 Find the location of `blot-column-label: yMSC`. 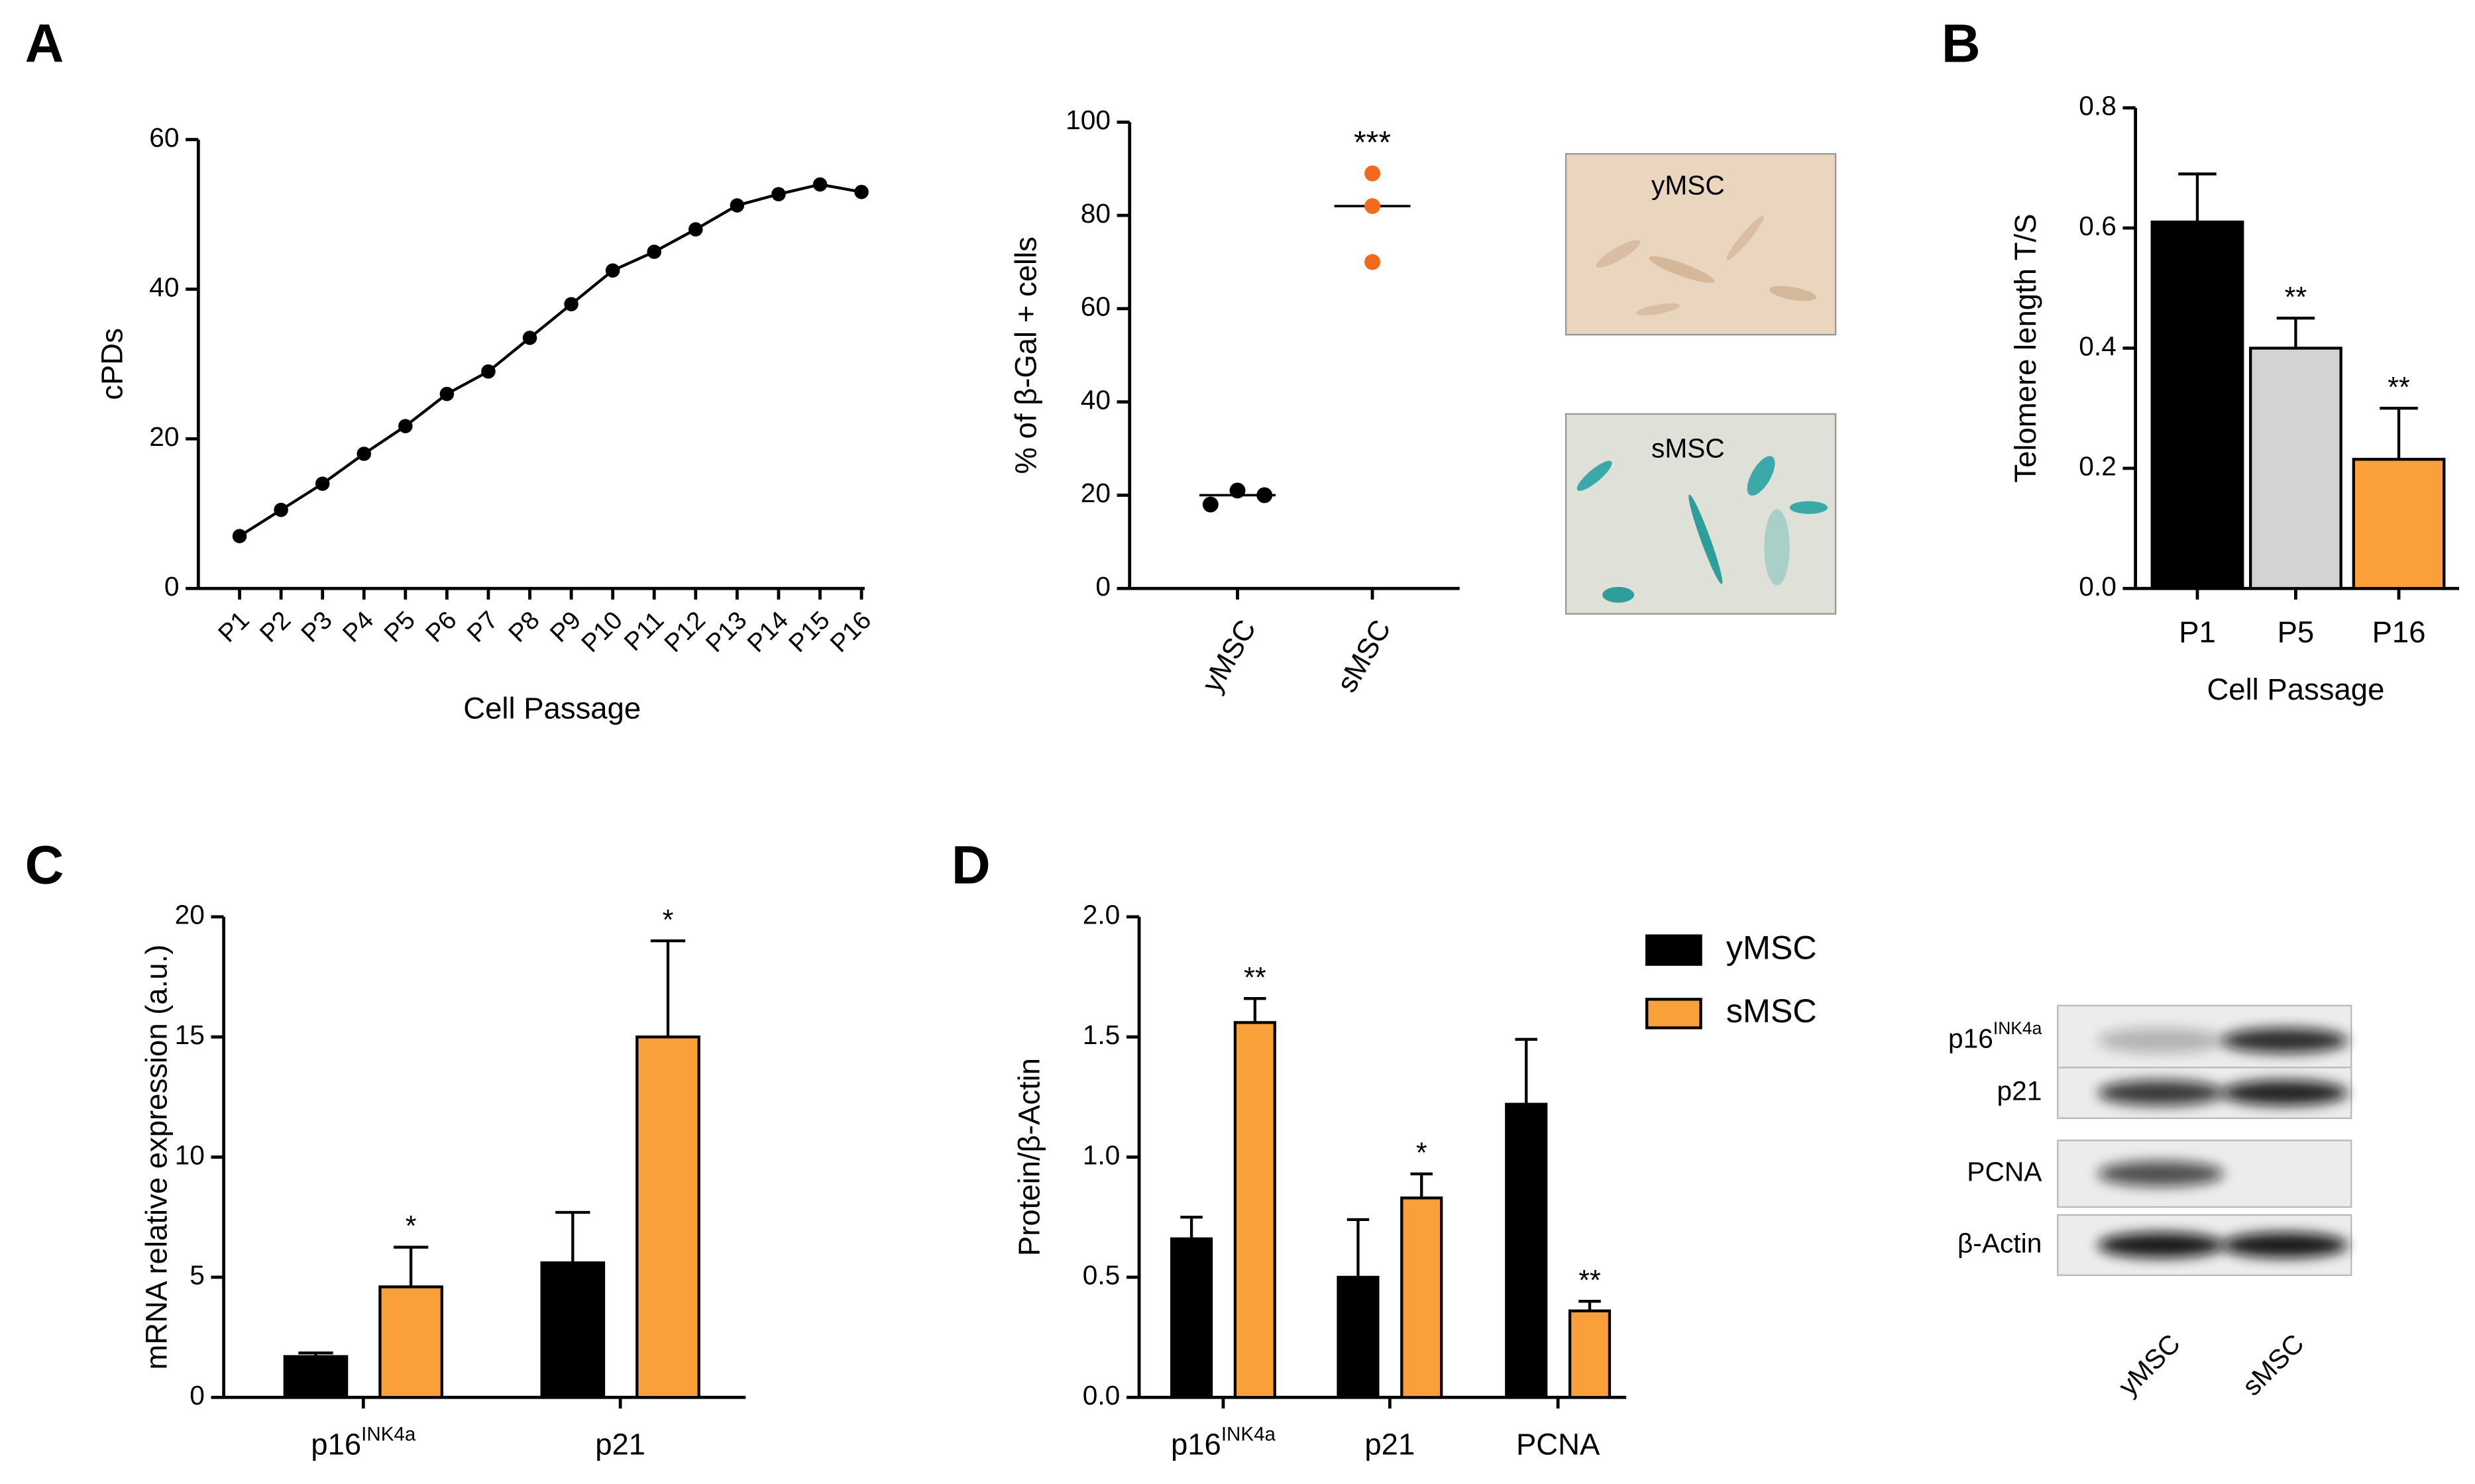

blot-column-label: yMSC is located at coordinates (2149, 1365).